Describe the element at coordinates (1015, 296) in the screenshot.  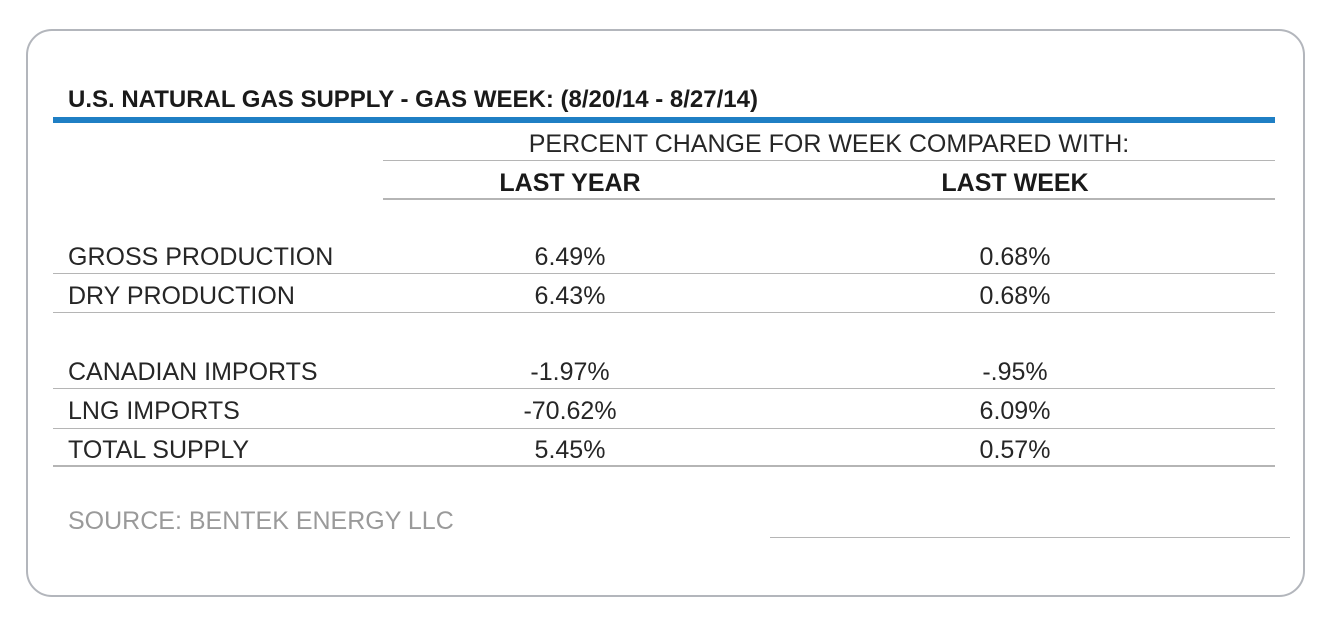
I see `cell-dry-production-last-week: 0.68%` at that location.